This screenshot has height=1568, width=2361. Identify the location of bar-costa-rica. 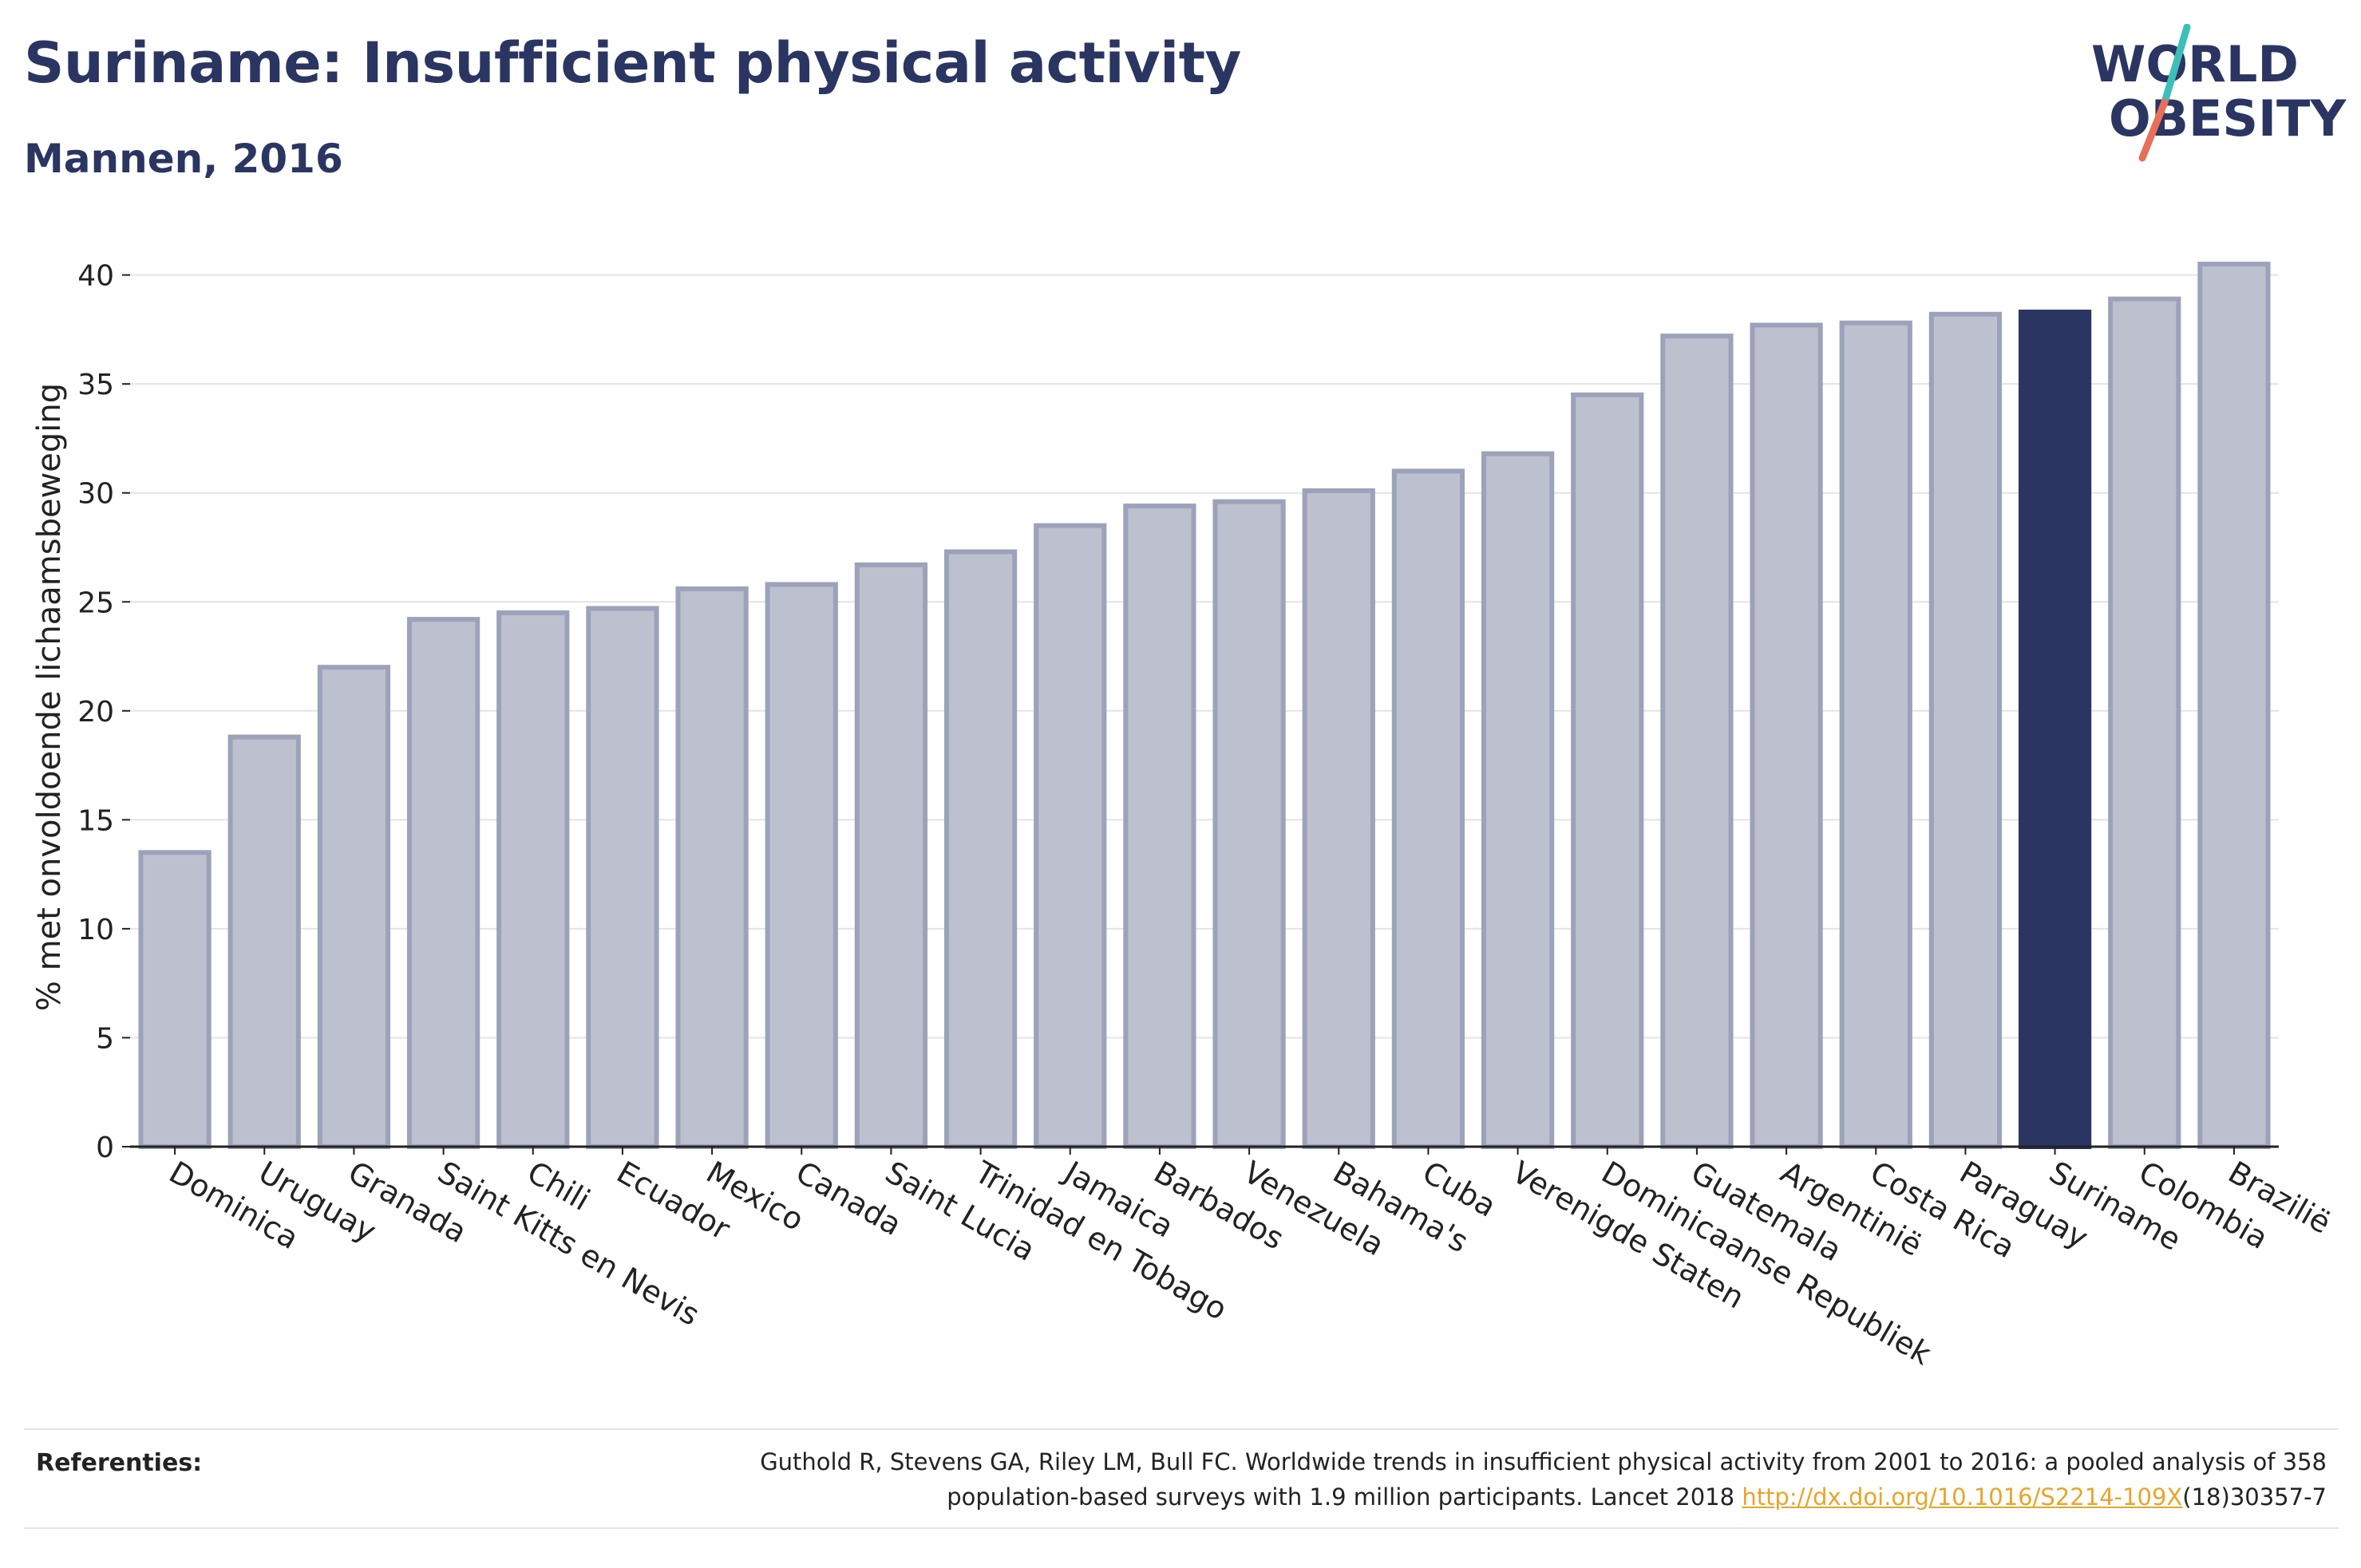
(1875, 735).